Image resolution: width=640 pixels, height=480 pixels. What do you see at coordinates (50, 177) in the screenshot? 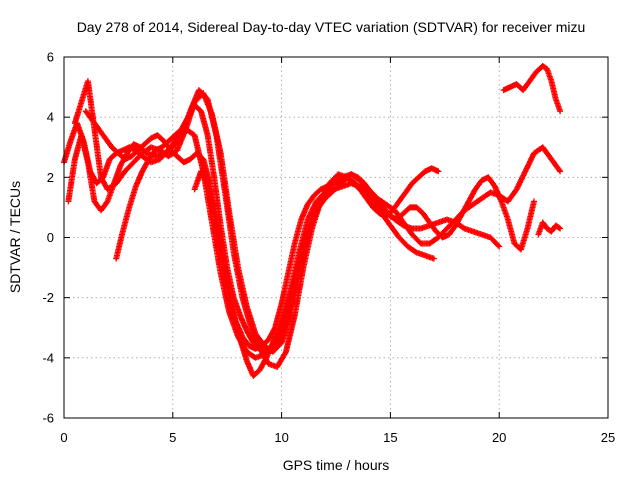
I see `y-tick-label: 2` at bounding box center [50, 177].